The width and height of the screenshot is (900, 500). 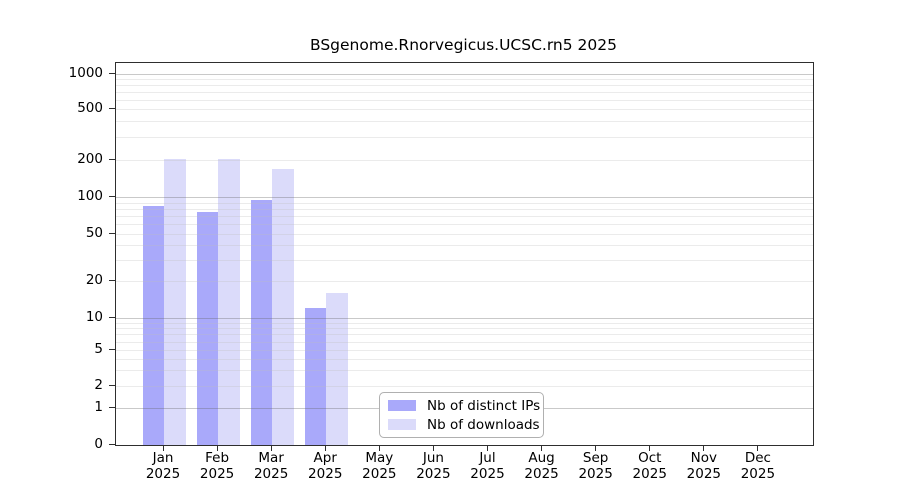 I want to click on x-tick-label-feb: Feb 2025, so click(x=217, y=466).